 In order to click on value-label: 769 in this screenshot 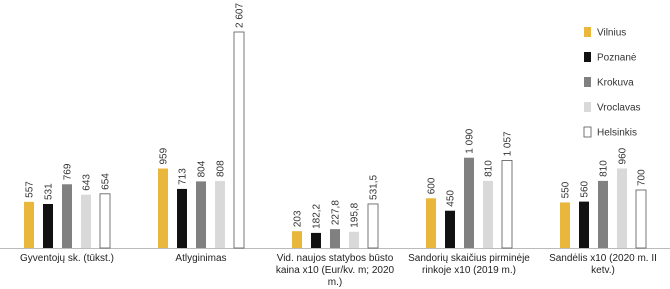, I will do `click(68, 171)`.